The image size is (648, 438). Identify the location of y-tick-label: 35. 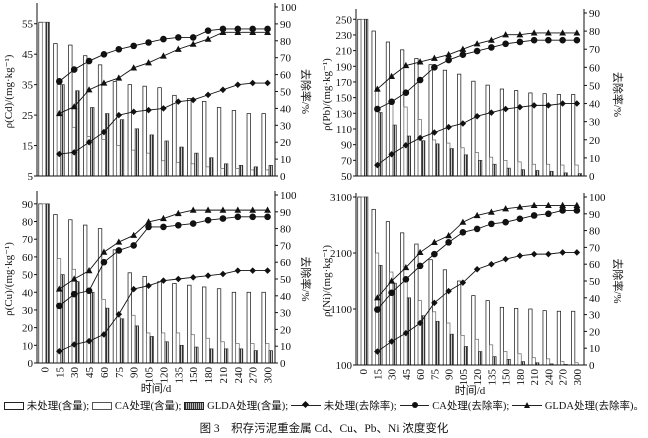
(28, 86).